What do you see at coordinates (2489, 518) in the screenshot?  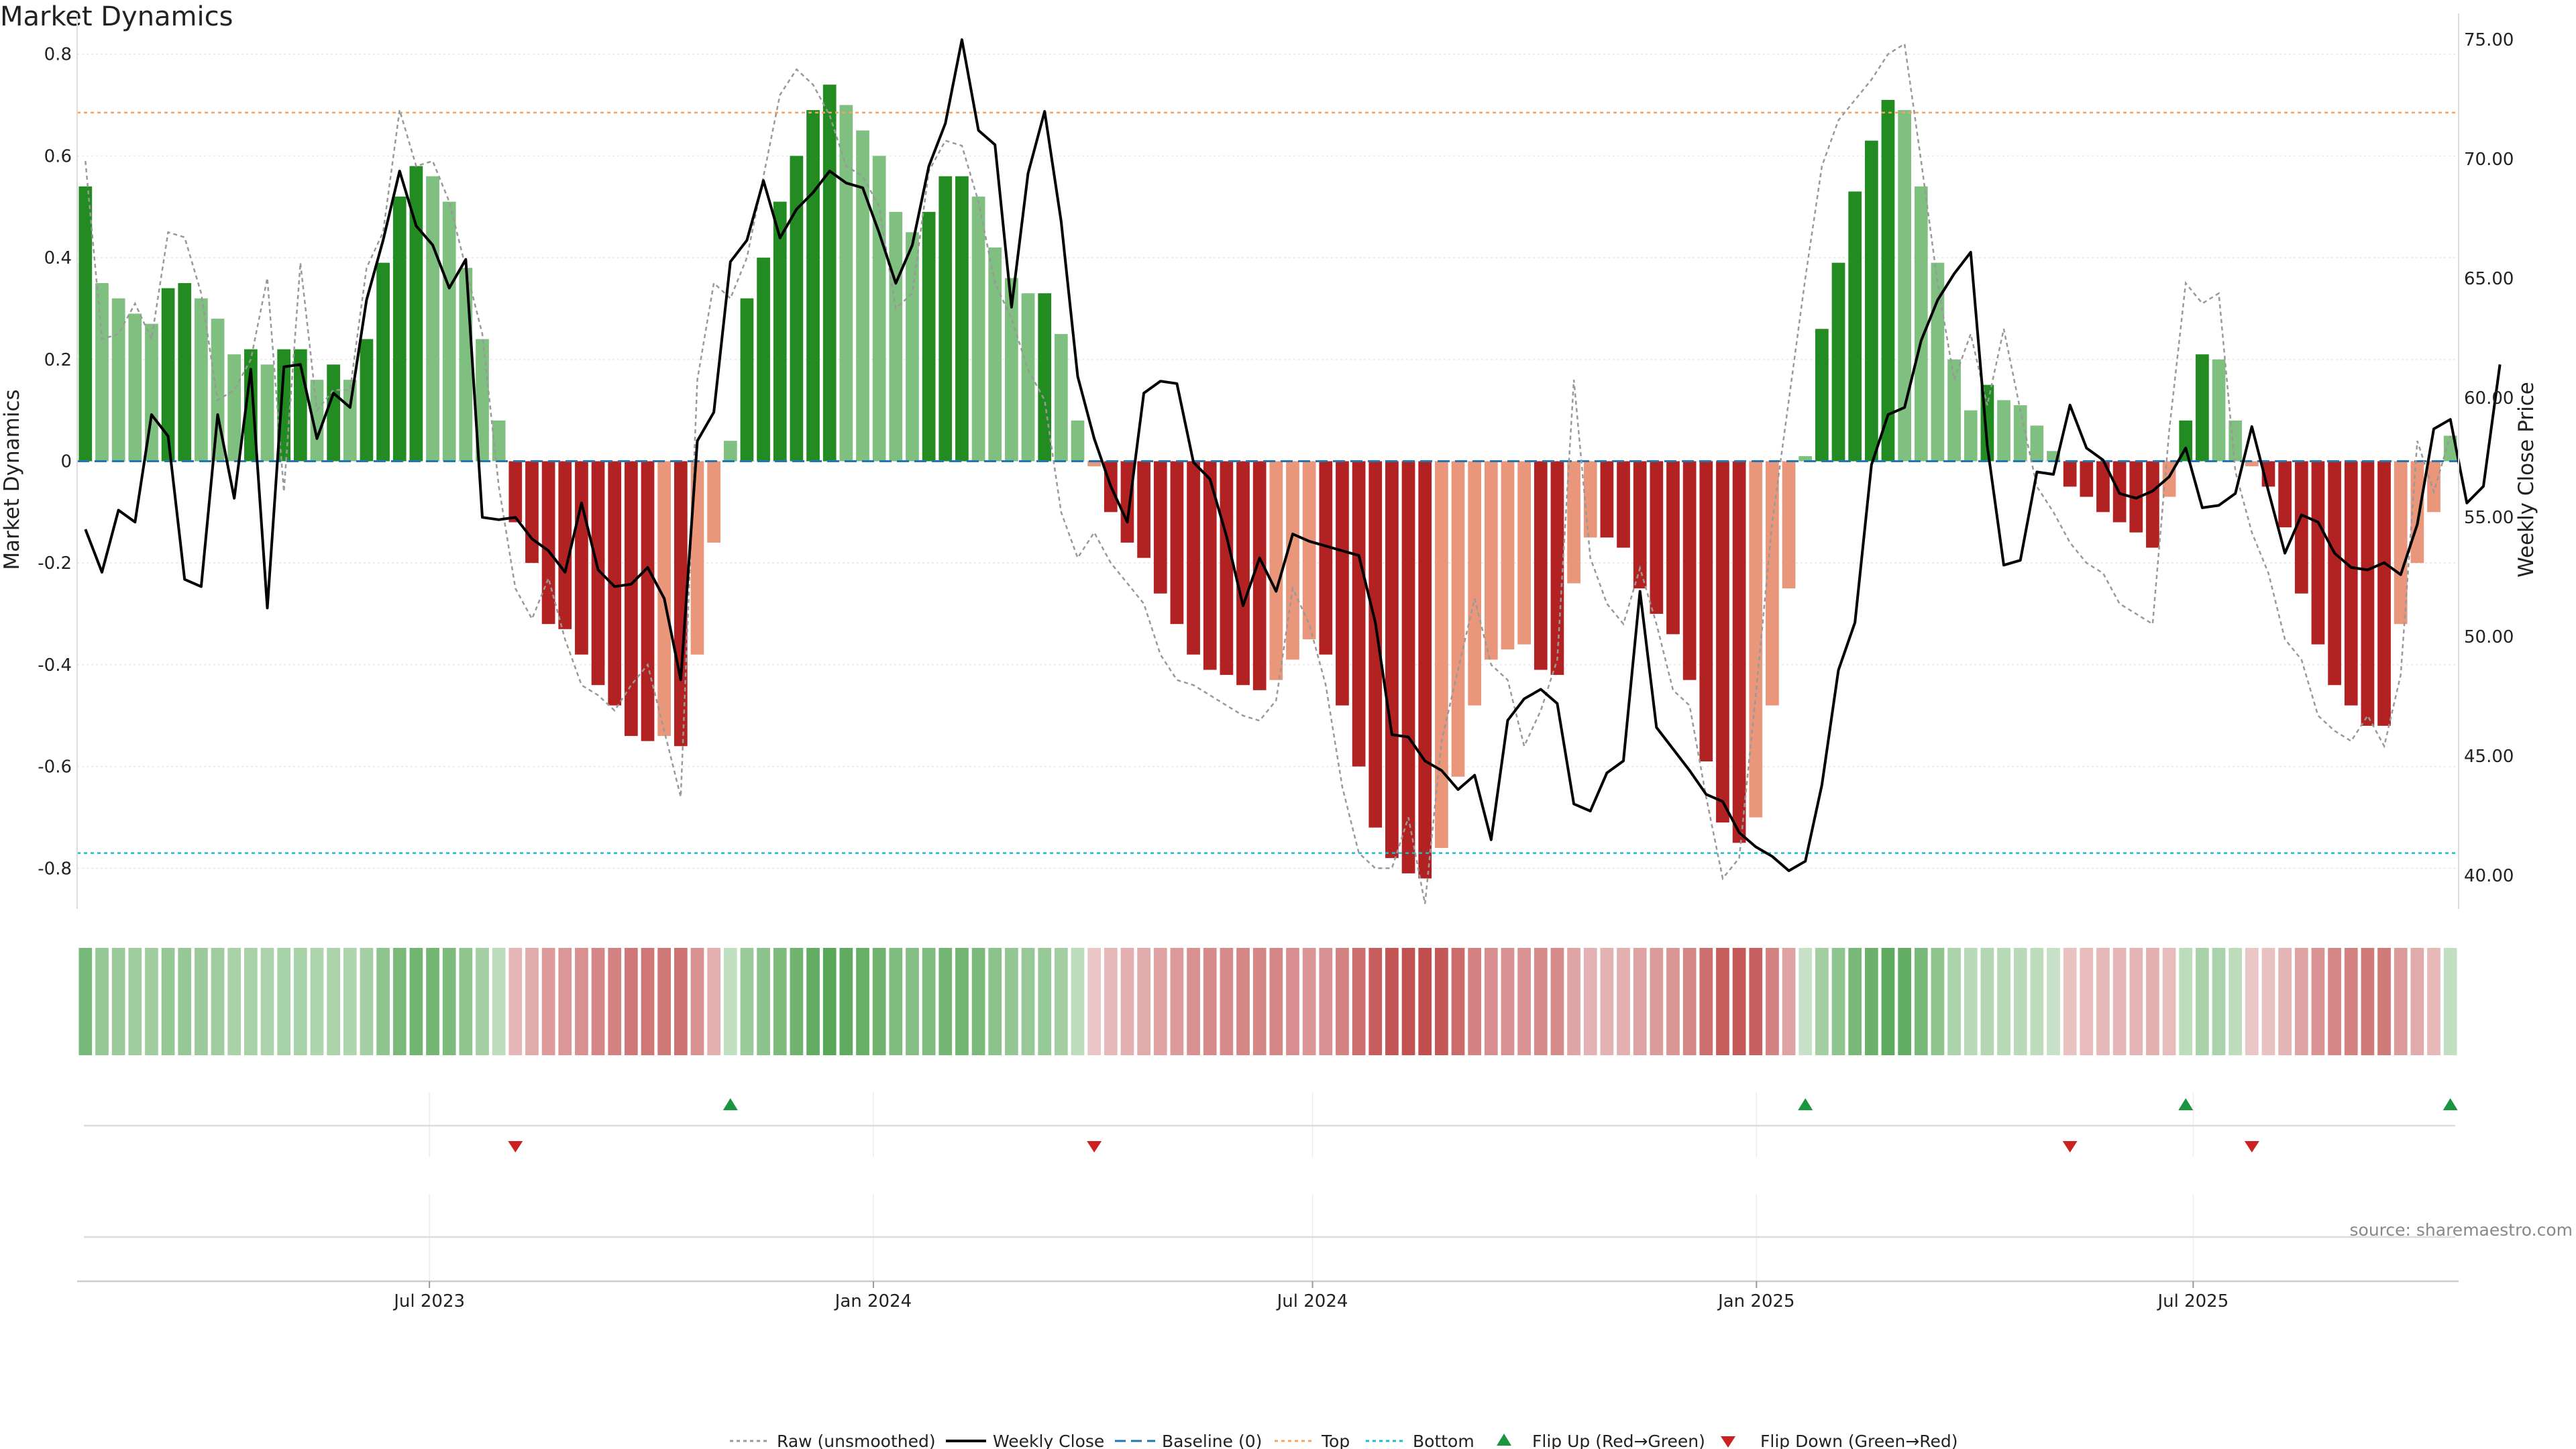 I see `right-tick-label: 55.00` at bounding box center [2489, 518].